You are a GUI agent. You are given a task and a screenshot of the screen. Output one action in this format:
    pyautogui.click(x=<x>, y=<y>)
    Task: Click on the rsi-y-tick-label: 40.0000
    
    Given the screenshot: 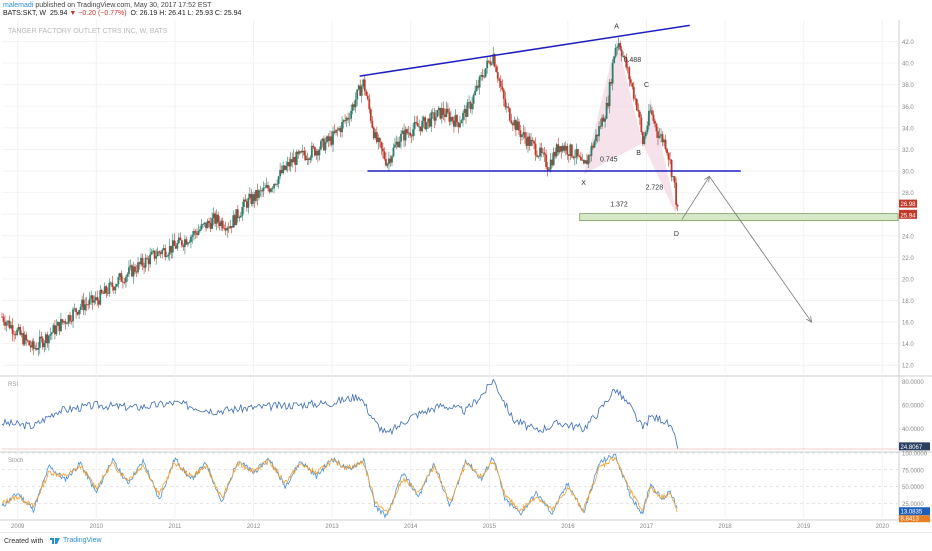 What is the action you would take?
    pyautogui.click(x=913, y=430)
    